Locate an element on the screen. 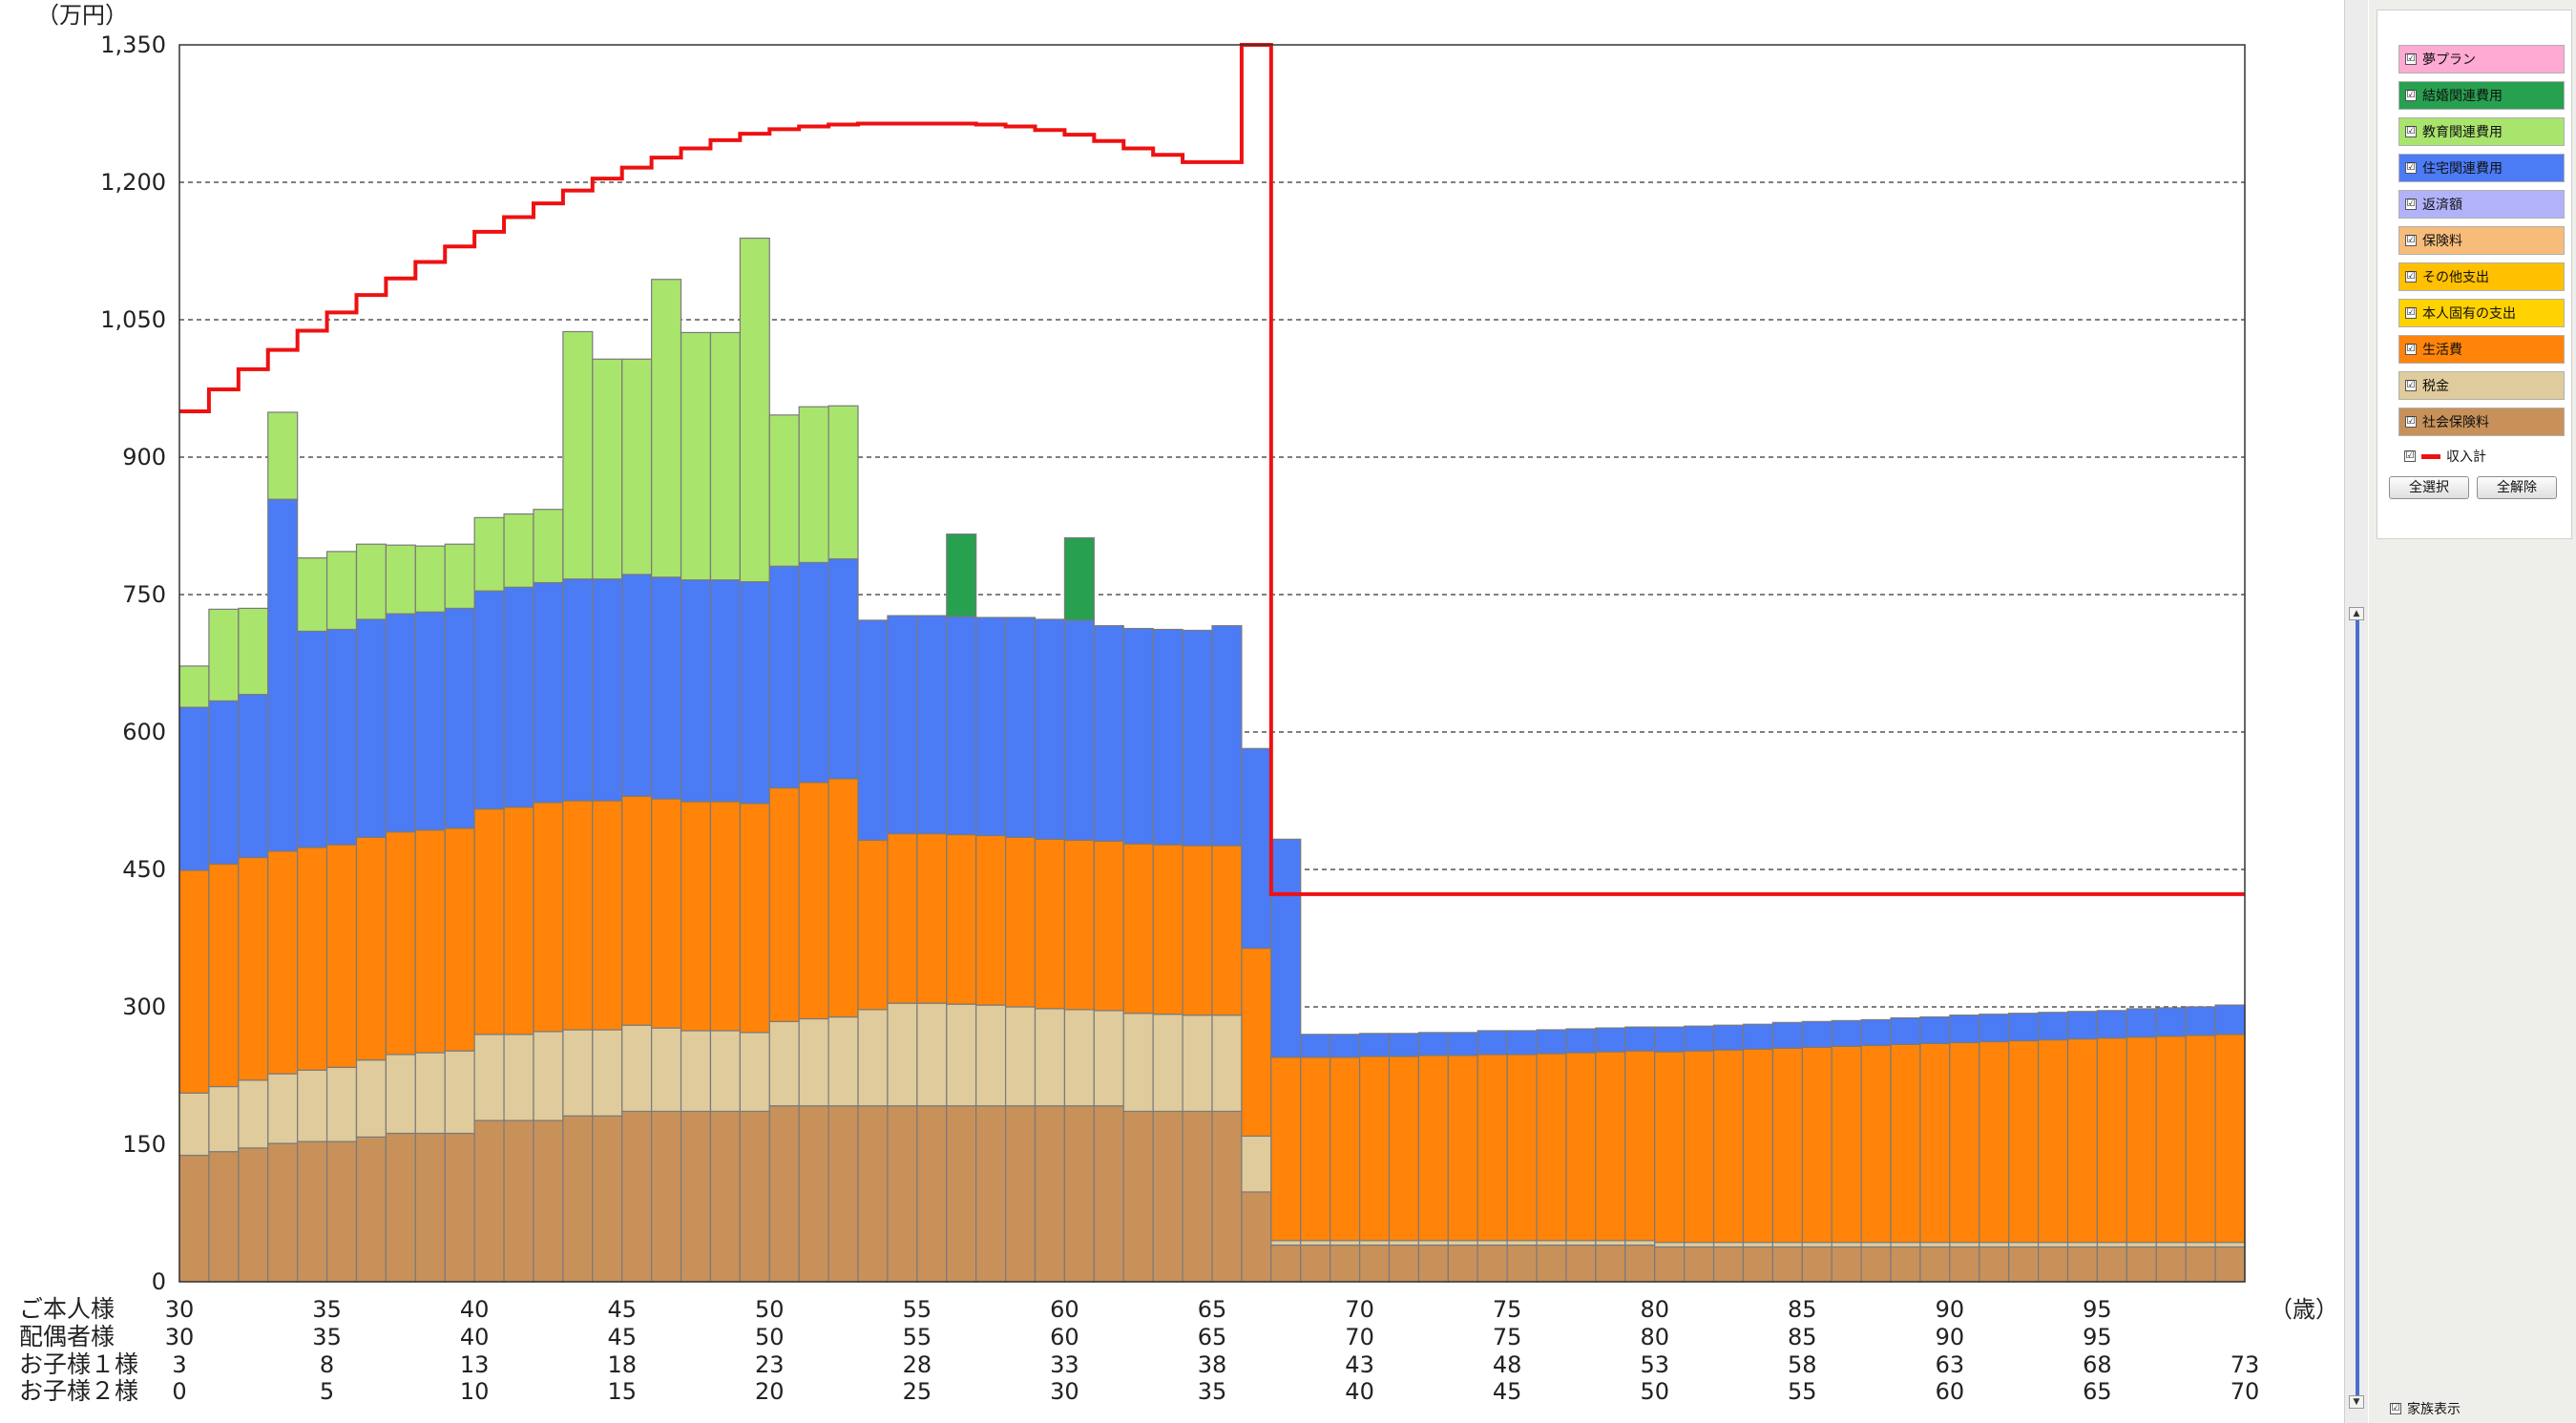 This screenshot has width=2576, height=1423. legend-item-label: 保険料 is located at coordinates (2442, 241).